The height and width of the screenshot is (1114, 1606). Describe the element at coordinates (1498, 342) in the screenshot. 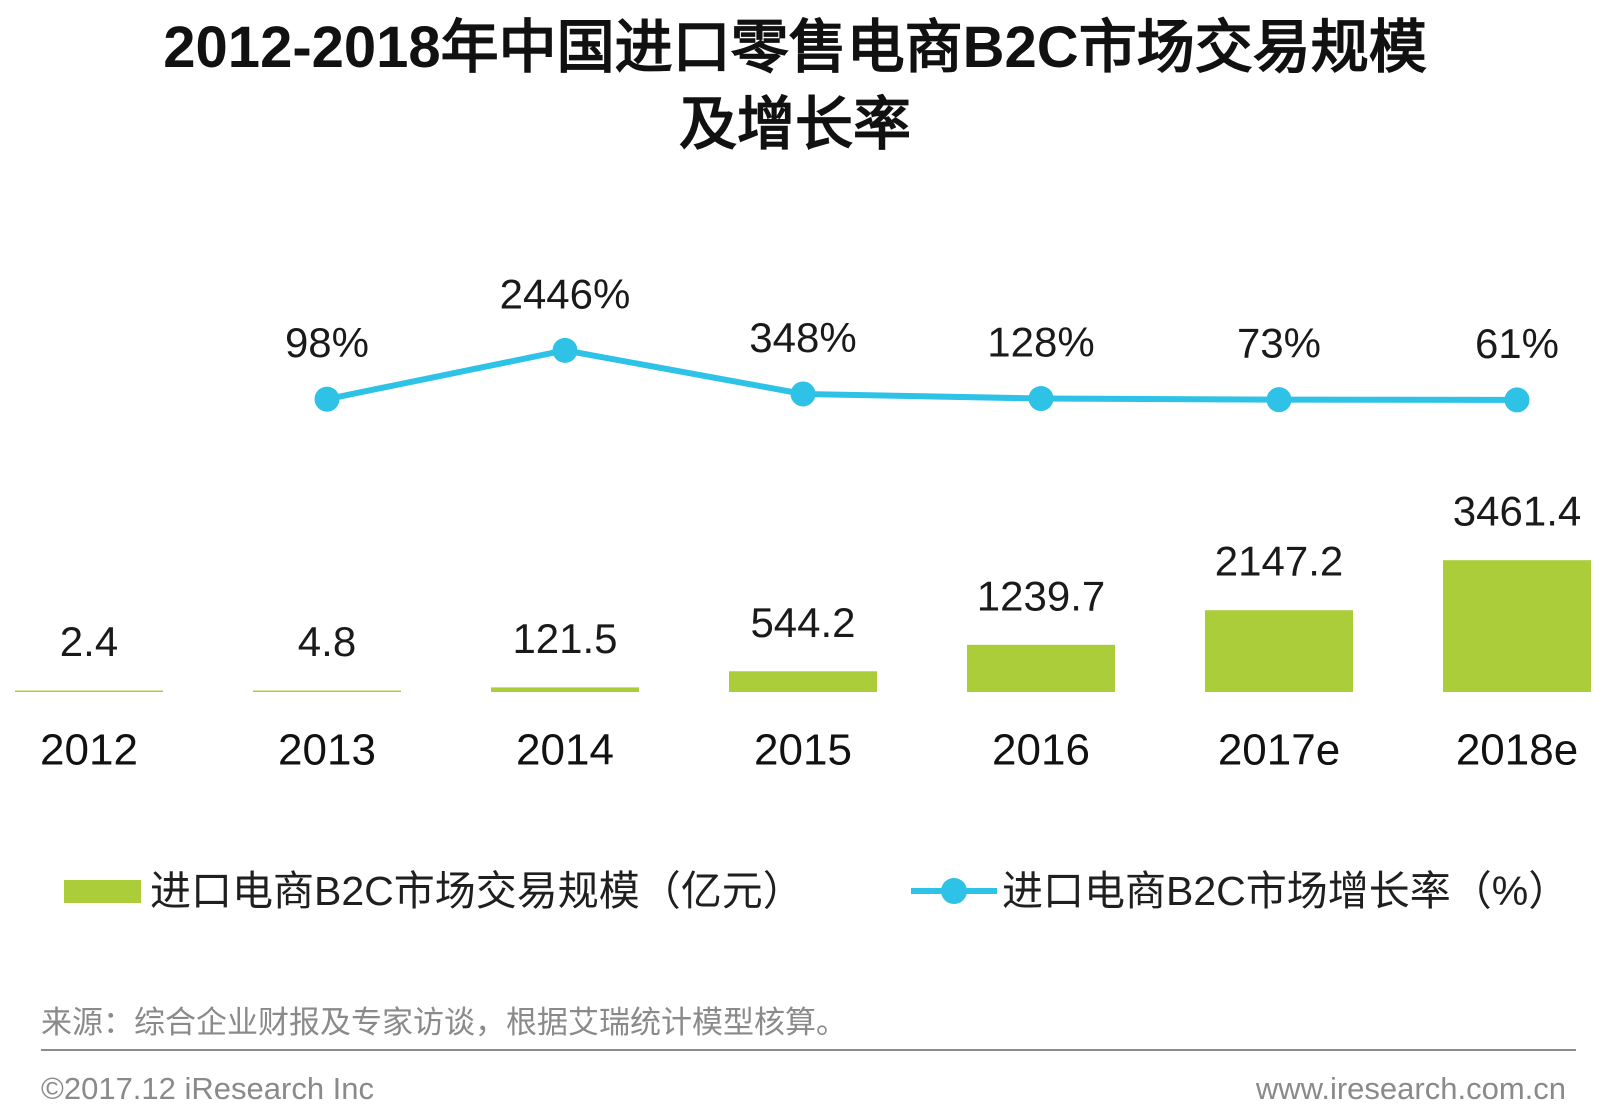

I see `growth-rate-value: 61` at that location.